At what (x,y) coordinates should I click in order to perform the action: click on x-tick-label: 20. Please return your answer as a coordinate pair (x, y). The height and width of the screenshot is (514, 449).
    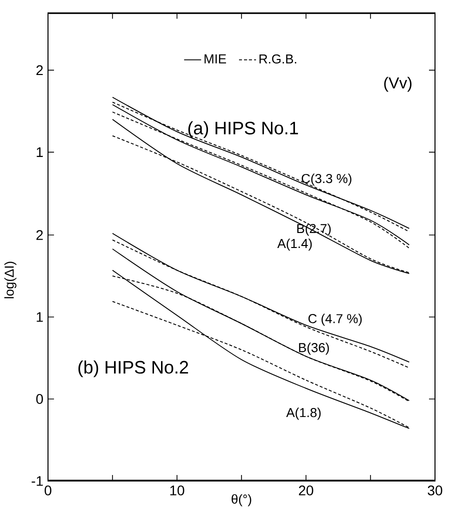
    Looking at the image, I should click on (306, 491).